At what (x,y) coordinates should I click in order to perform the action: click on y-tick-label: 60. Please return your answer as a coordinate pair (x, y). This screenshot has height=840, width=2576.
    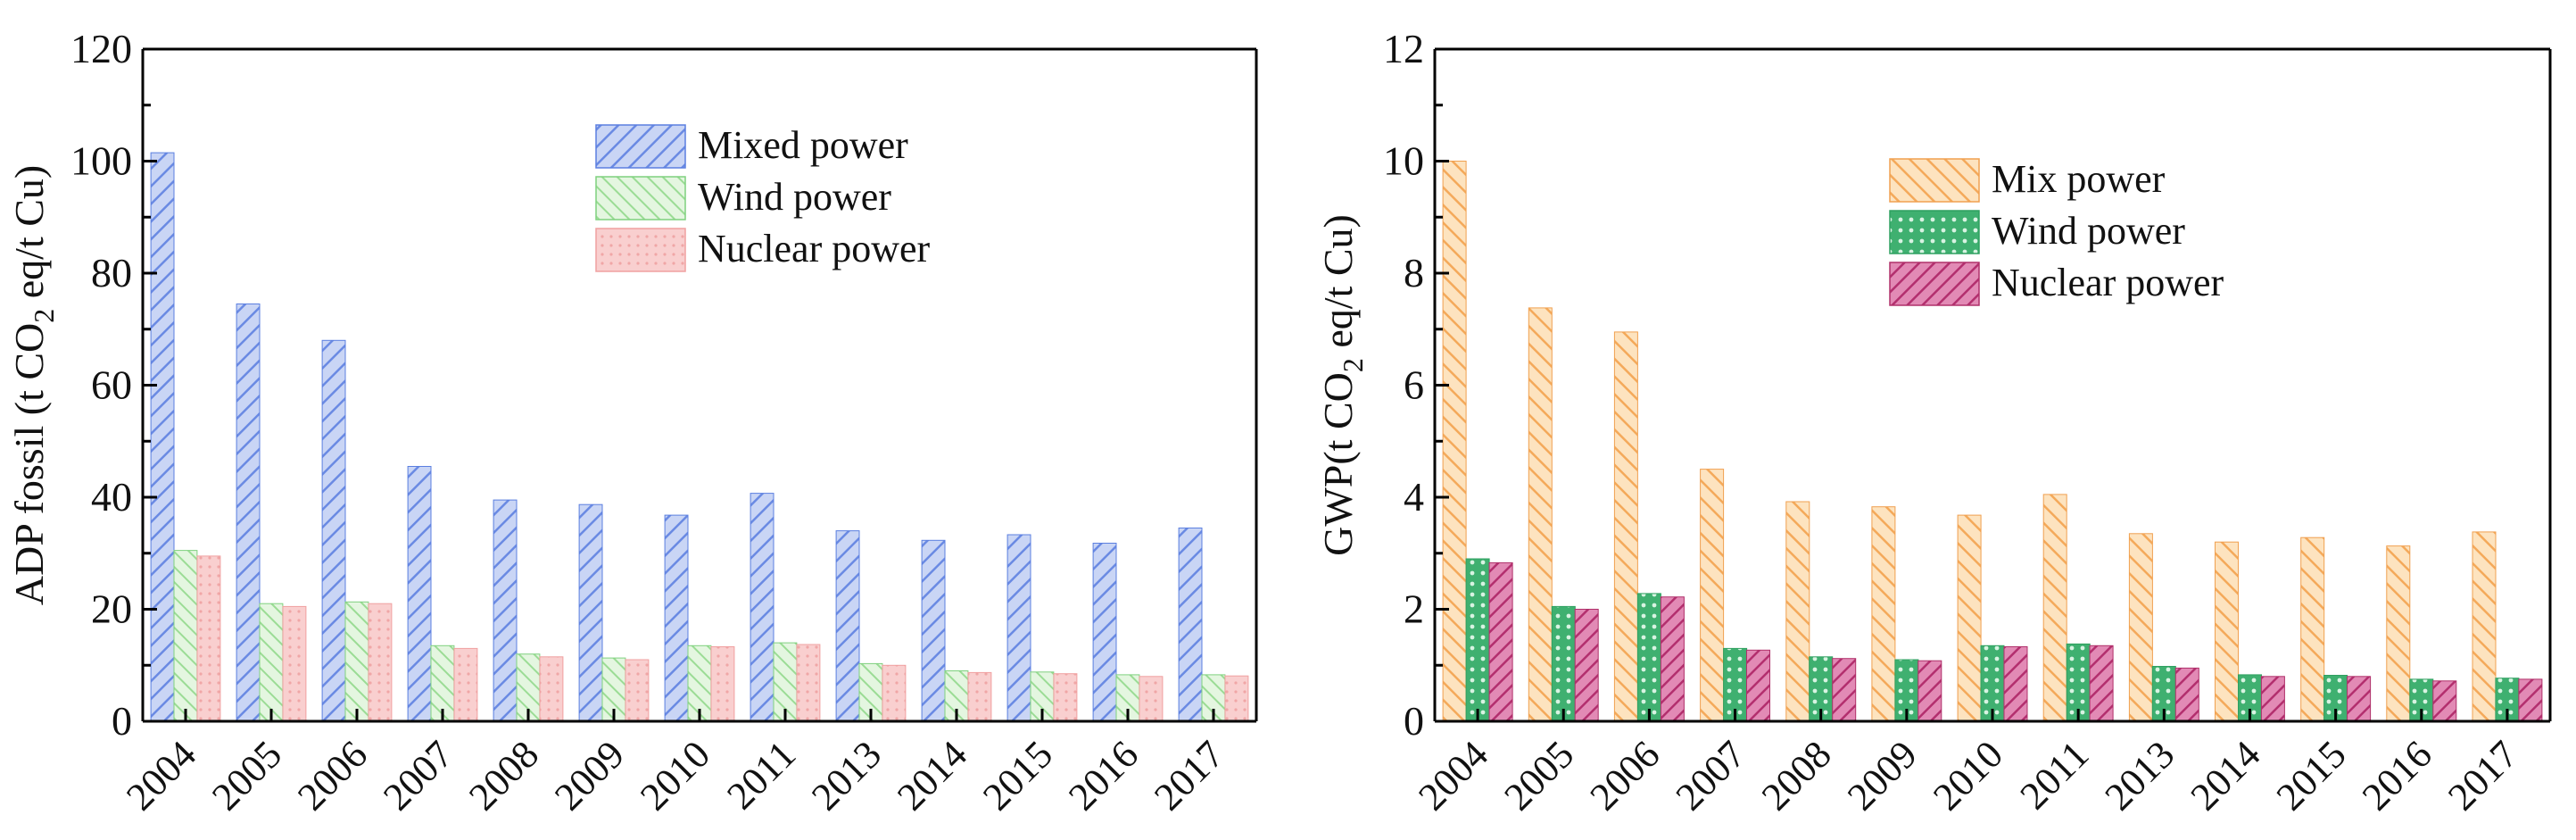
    Looking at the image, I should click on (111, 385).